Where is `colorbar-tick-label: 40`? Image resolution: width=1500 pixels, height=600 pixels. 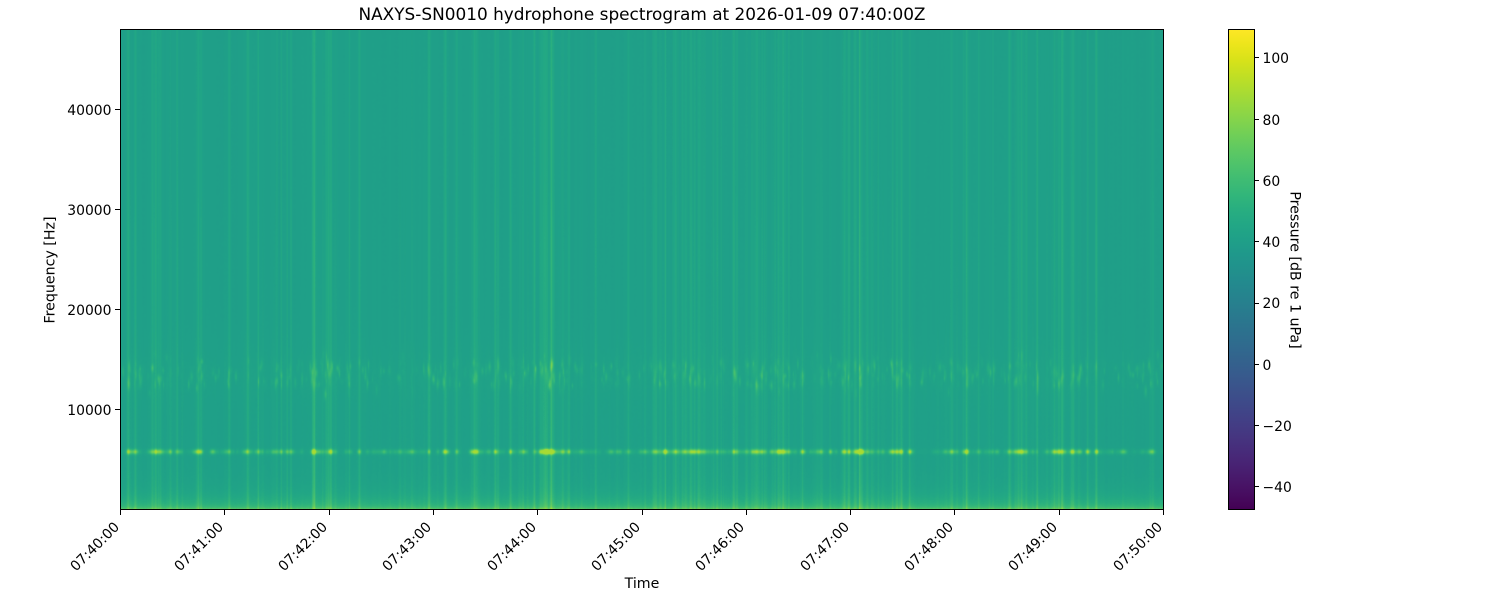
colorbar-tick-label: 40 is located at coordinates (1271, 243).